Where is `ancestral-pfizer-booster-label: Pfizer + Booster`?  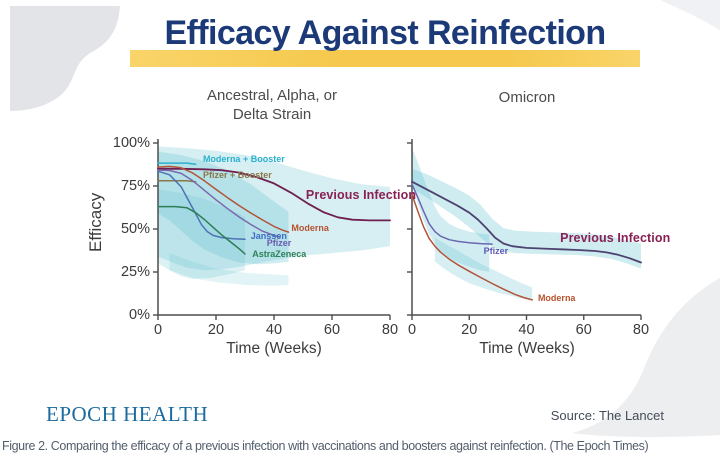 ancestral-pfizer-booster-label: Pfizer + Booster is located at coordinates (237, 174).